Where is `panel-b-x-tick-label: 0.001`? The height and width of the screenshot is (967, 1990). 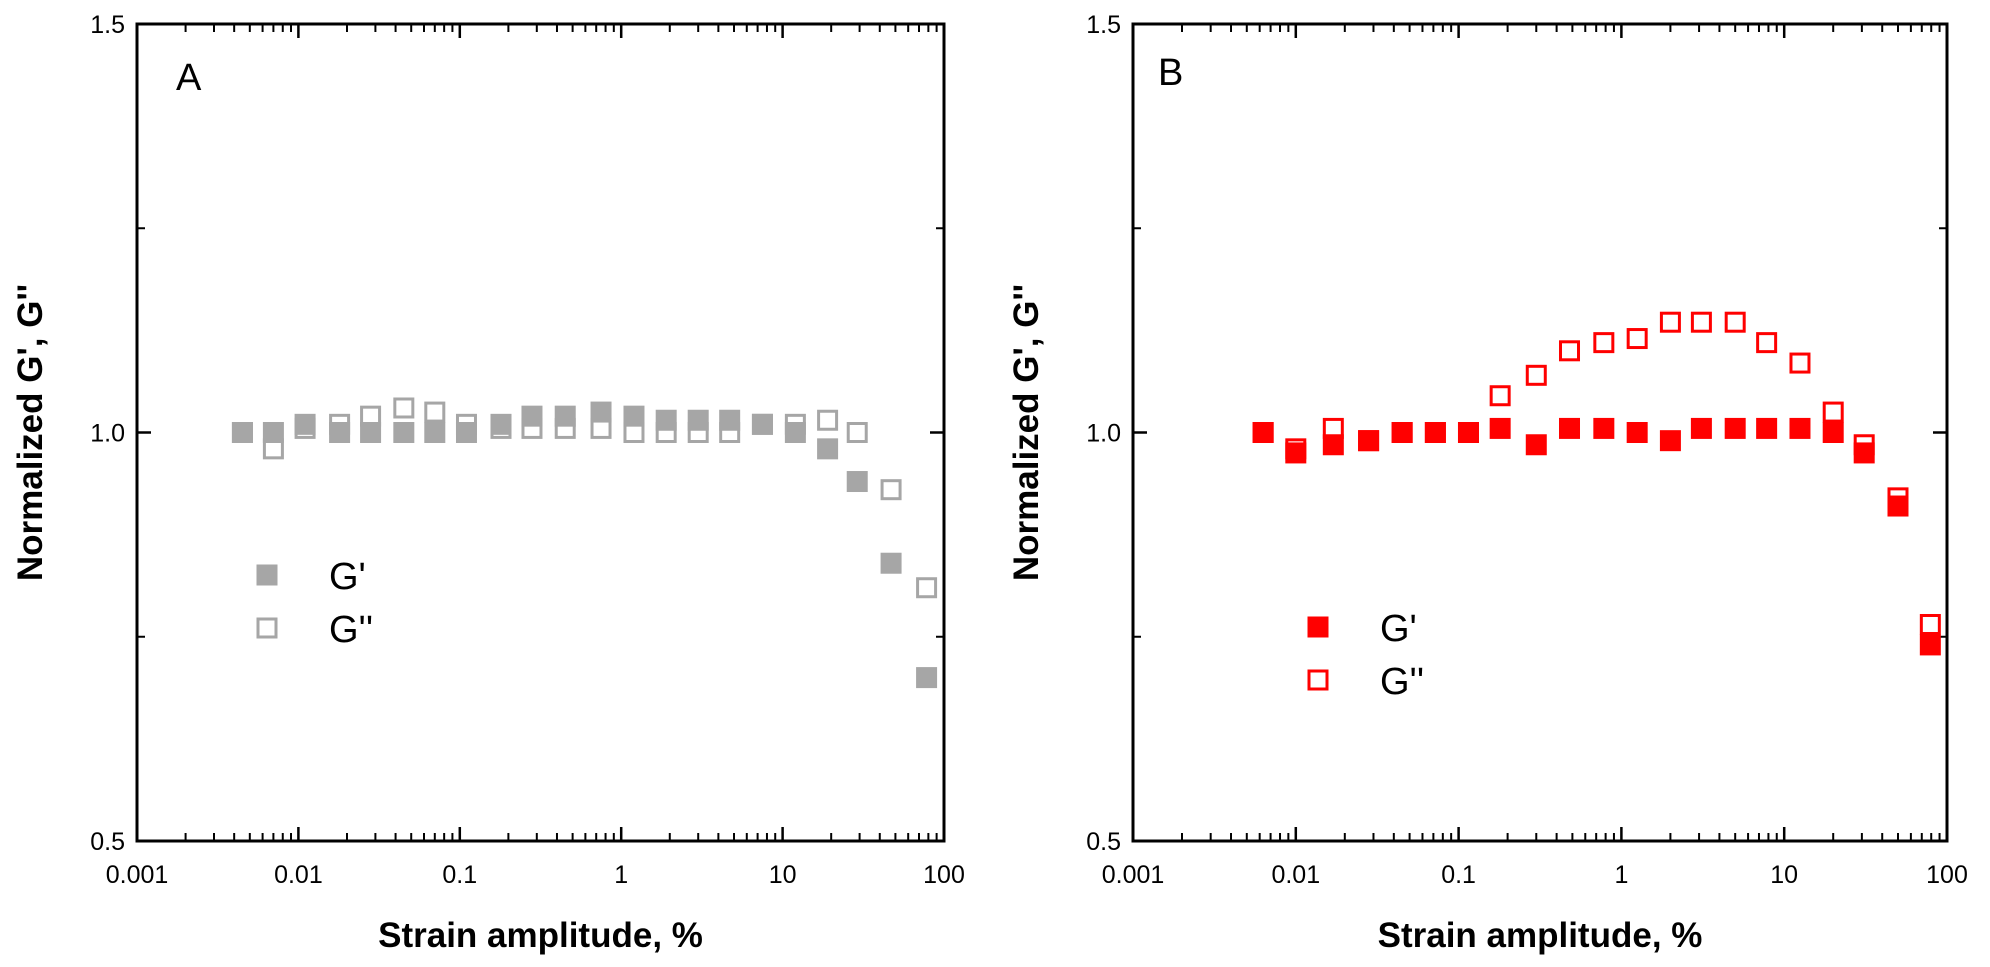 panel-b-x-tick-label: 0.001 is located at coordinates (1133, 875).